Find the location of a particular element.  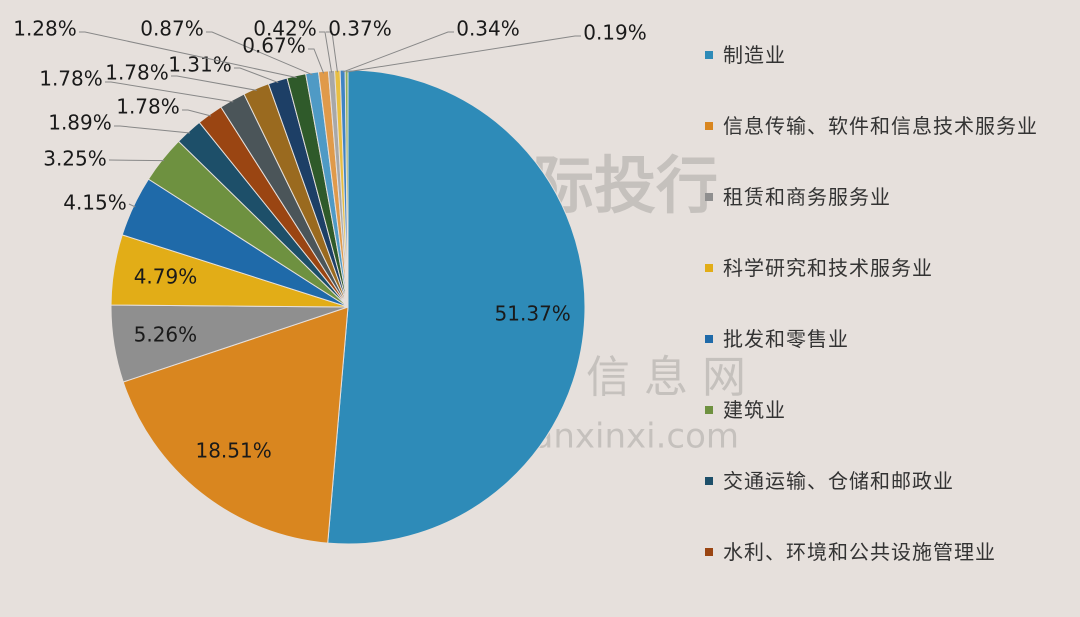

legend-label: 制造业 is located at coordinates (754, 55).